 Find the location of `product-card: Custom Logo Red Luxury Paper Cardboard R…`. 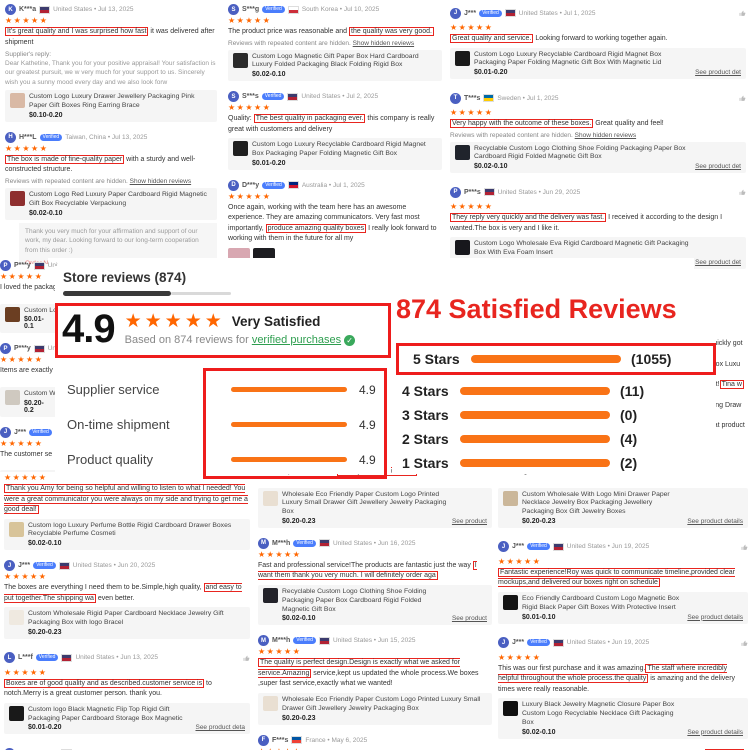

product-card: Custom Logo Red Luxury Paper Cardboard R… is located at coordinates (111, 203).